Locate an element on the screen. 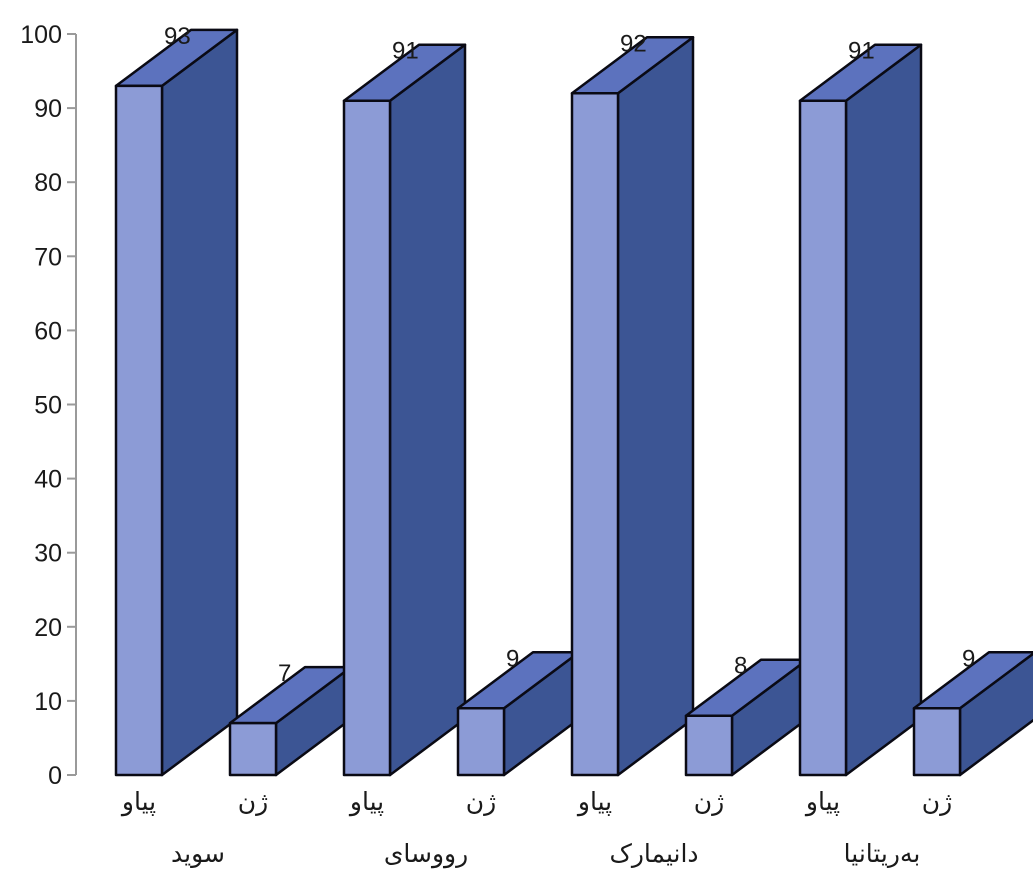 The height and width of the screenshot is (880, 1033). y-axis: 0 10 20 30 40 50 60 70 80 90 100 is located at coordinates (48, 405).